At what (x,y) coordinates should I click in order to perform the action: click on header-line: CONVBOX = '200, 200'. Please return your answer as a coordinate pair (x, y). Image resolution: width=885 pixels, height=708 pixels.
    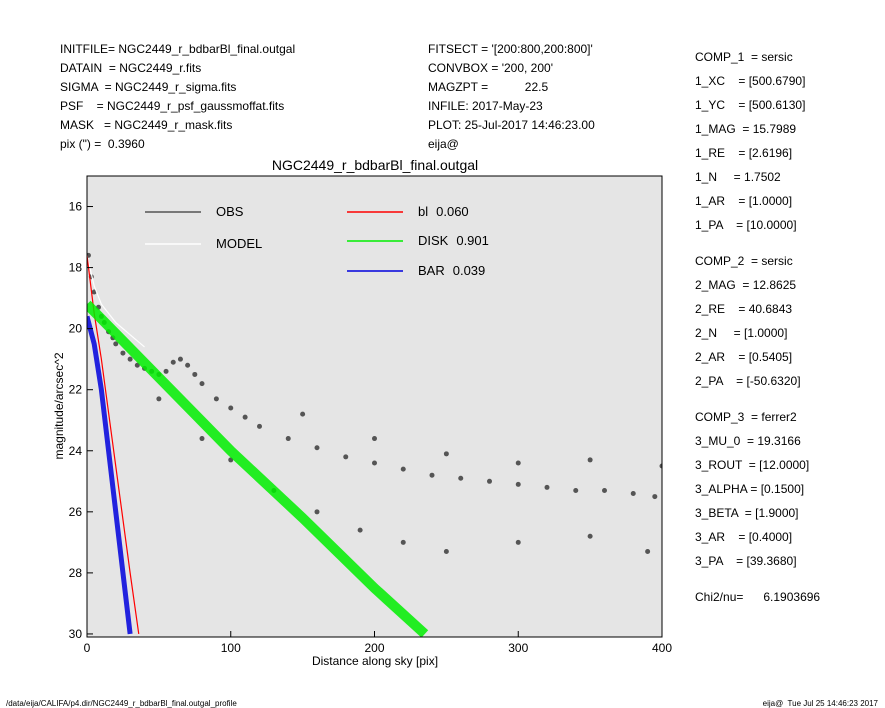
    Looking at the image, I should click on (490, 68).